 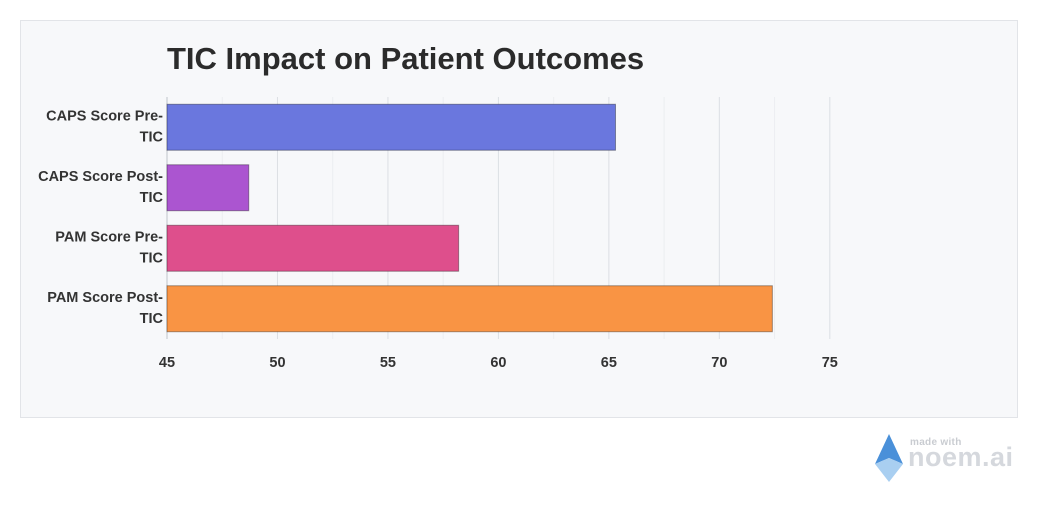 What do you see at coordinates (961, 457) in the screenshot?
I see `watermark-brand-text: noem.ai` at bounding box center [961, 457].